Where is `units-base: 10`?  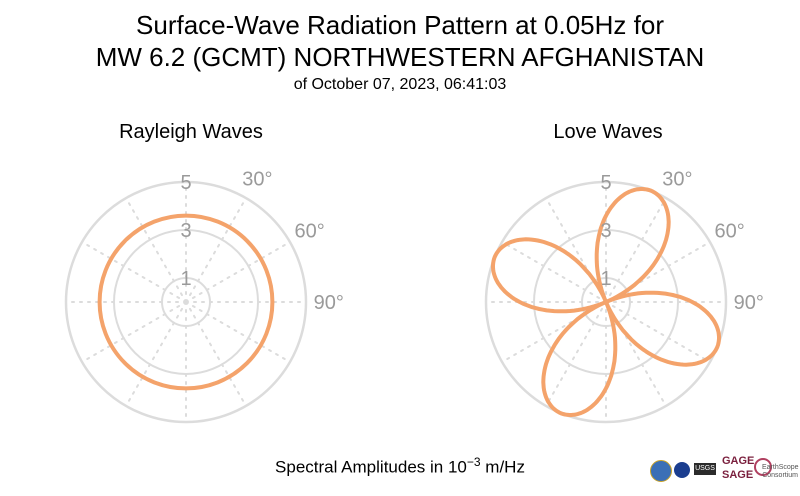
units-base: 10 is located at coordinates (457, 467).